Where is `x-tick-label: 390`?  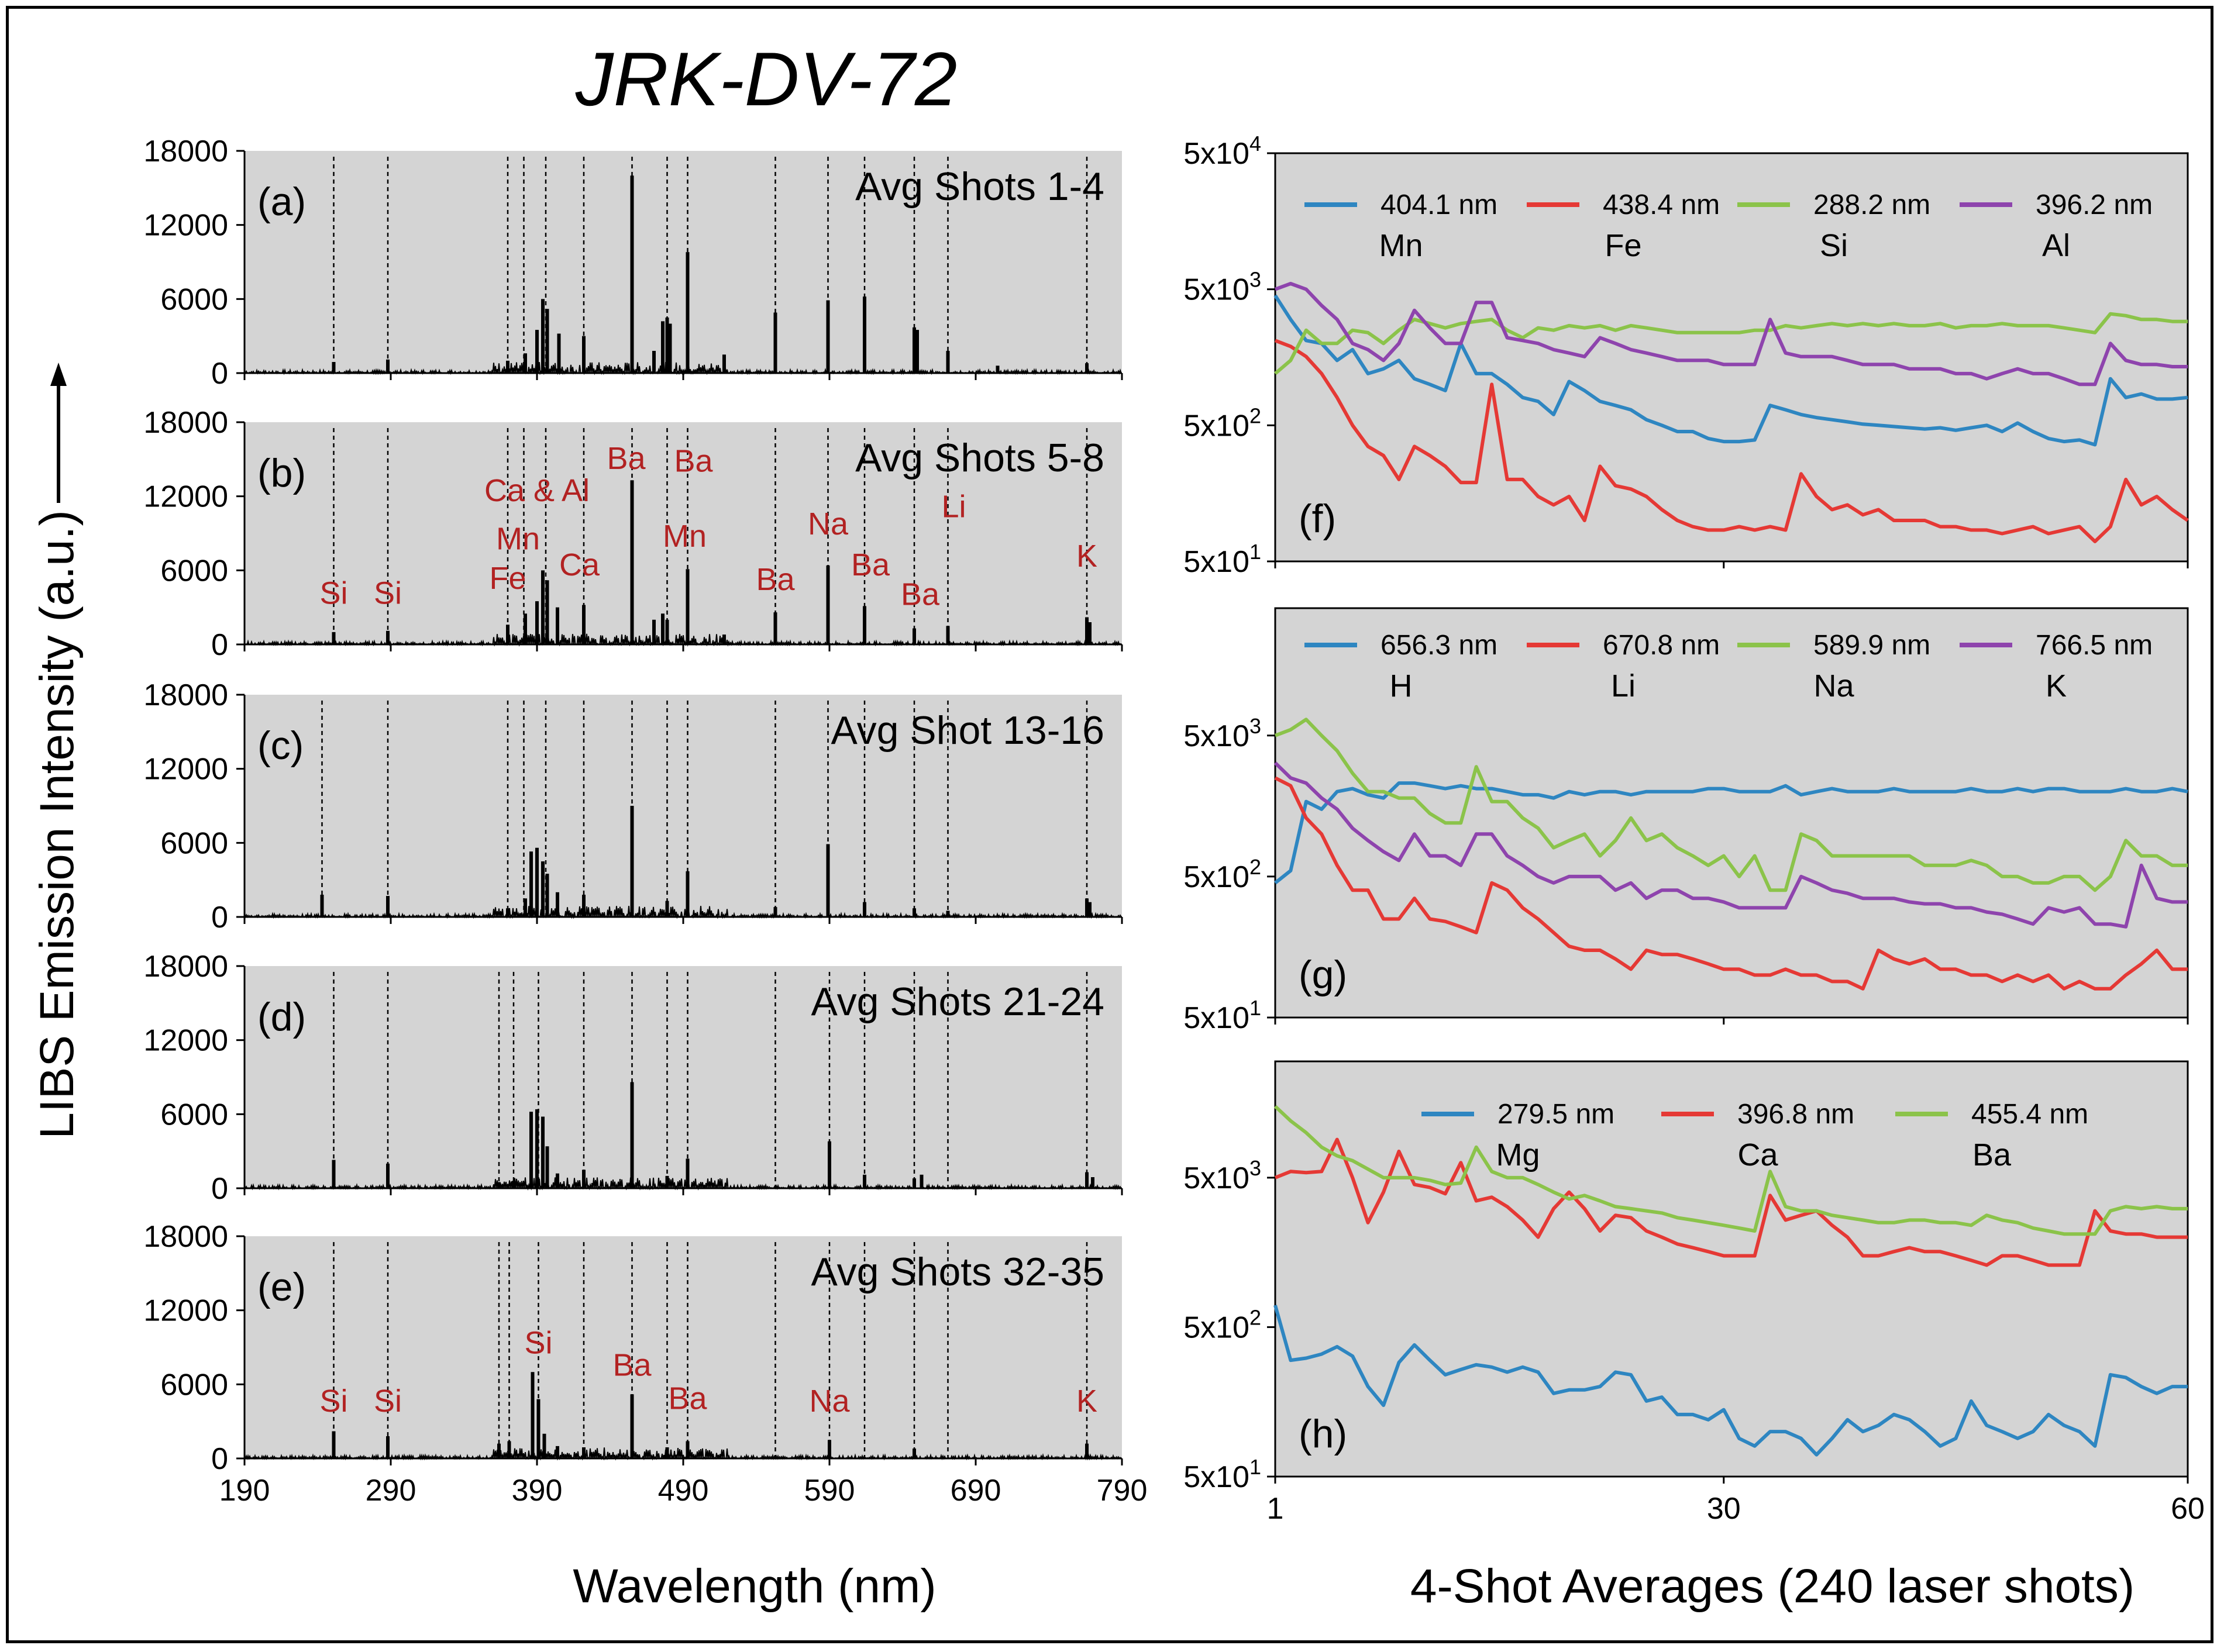
x-tick-label: 390 is located at coordinates (537, 1491).